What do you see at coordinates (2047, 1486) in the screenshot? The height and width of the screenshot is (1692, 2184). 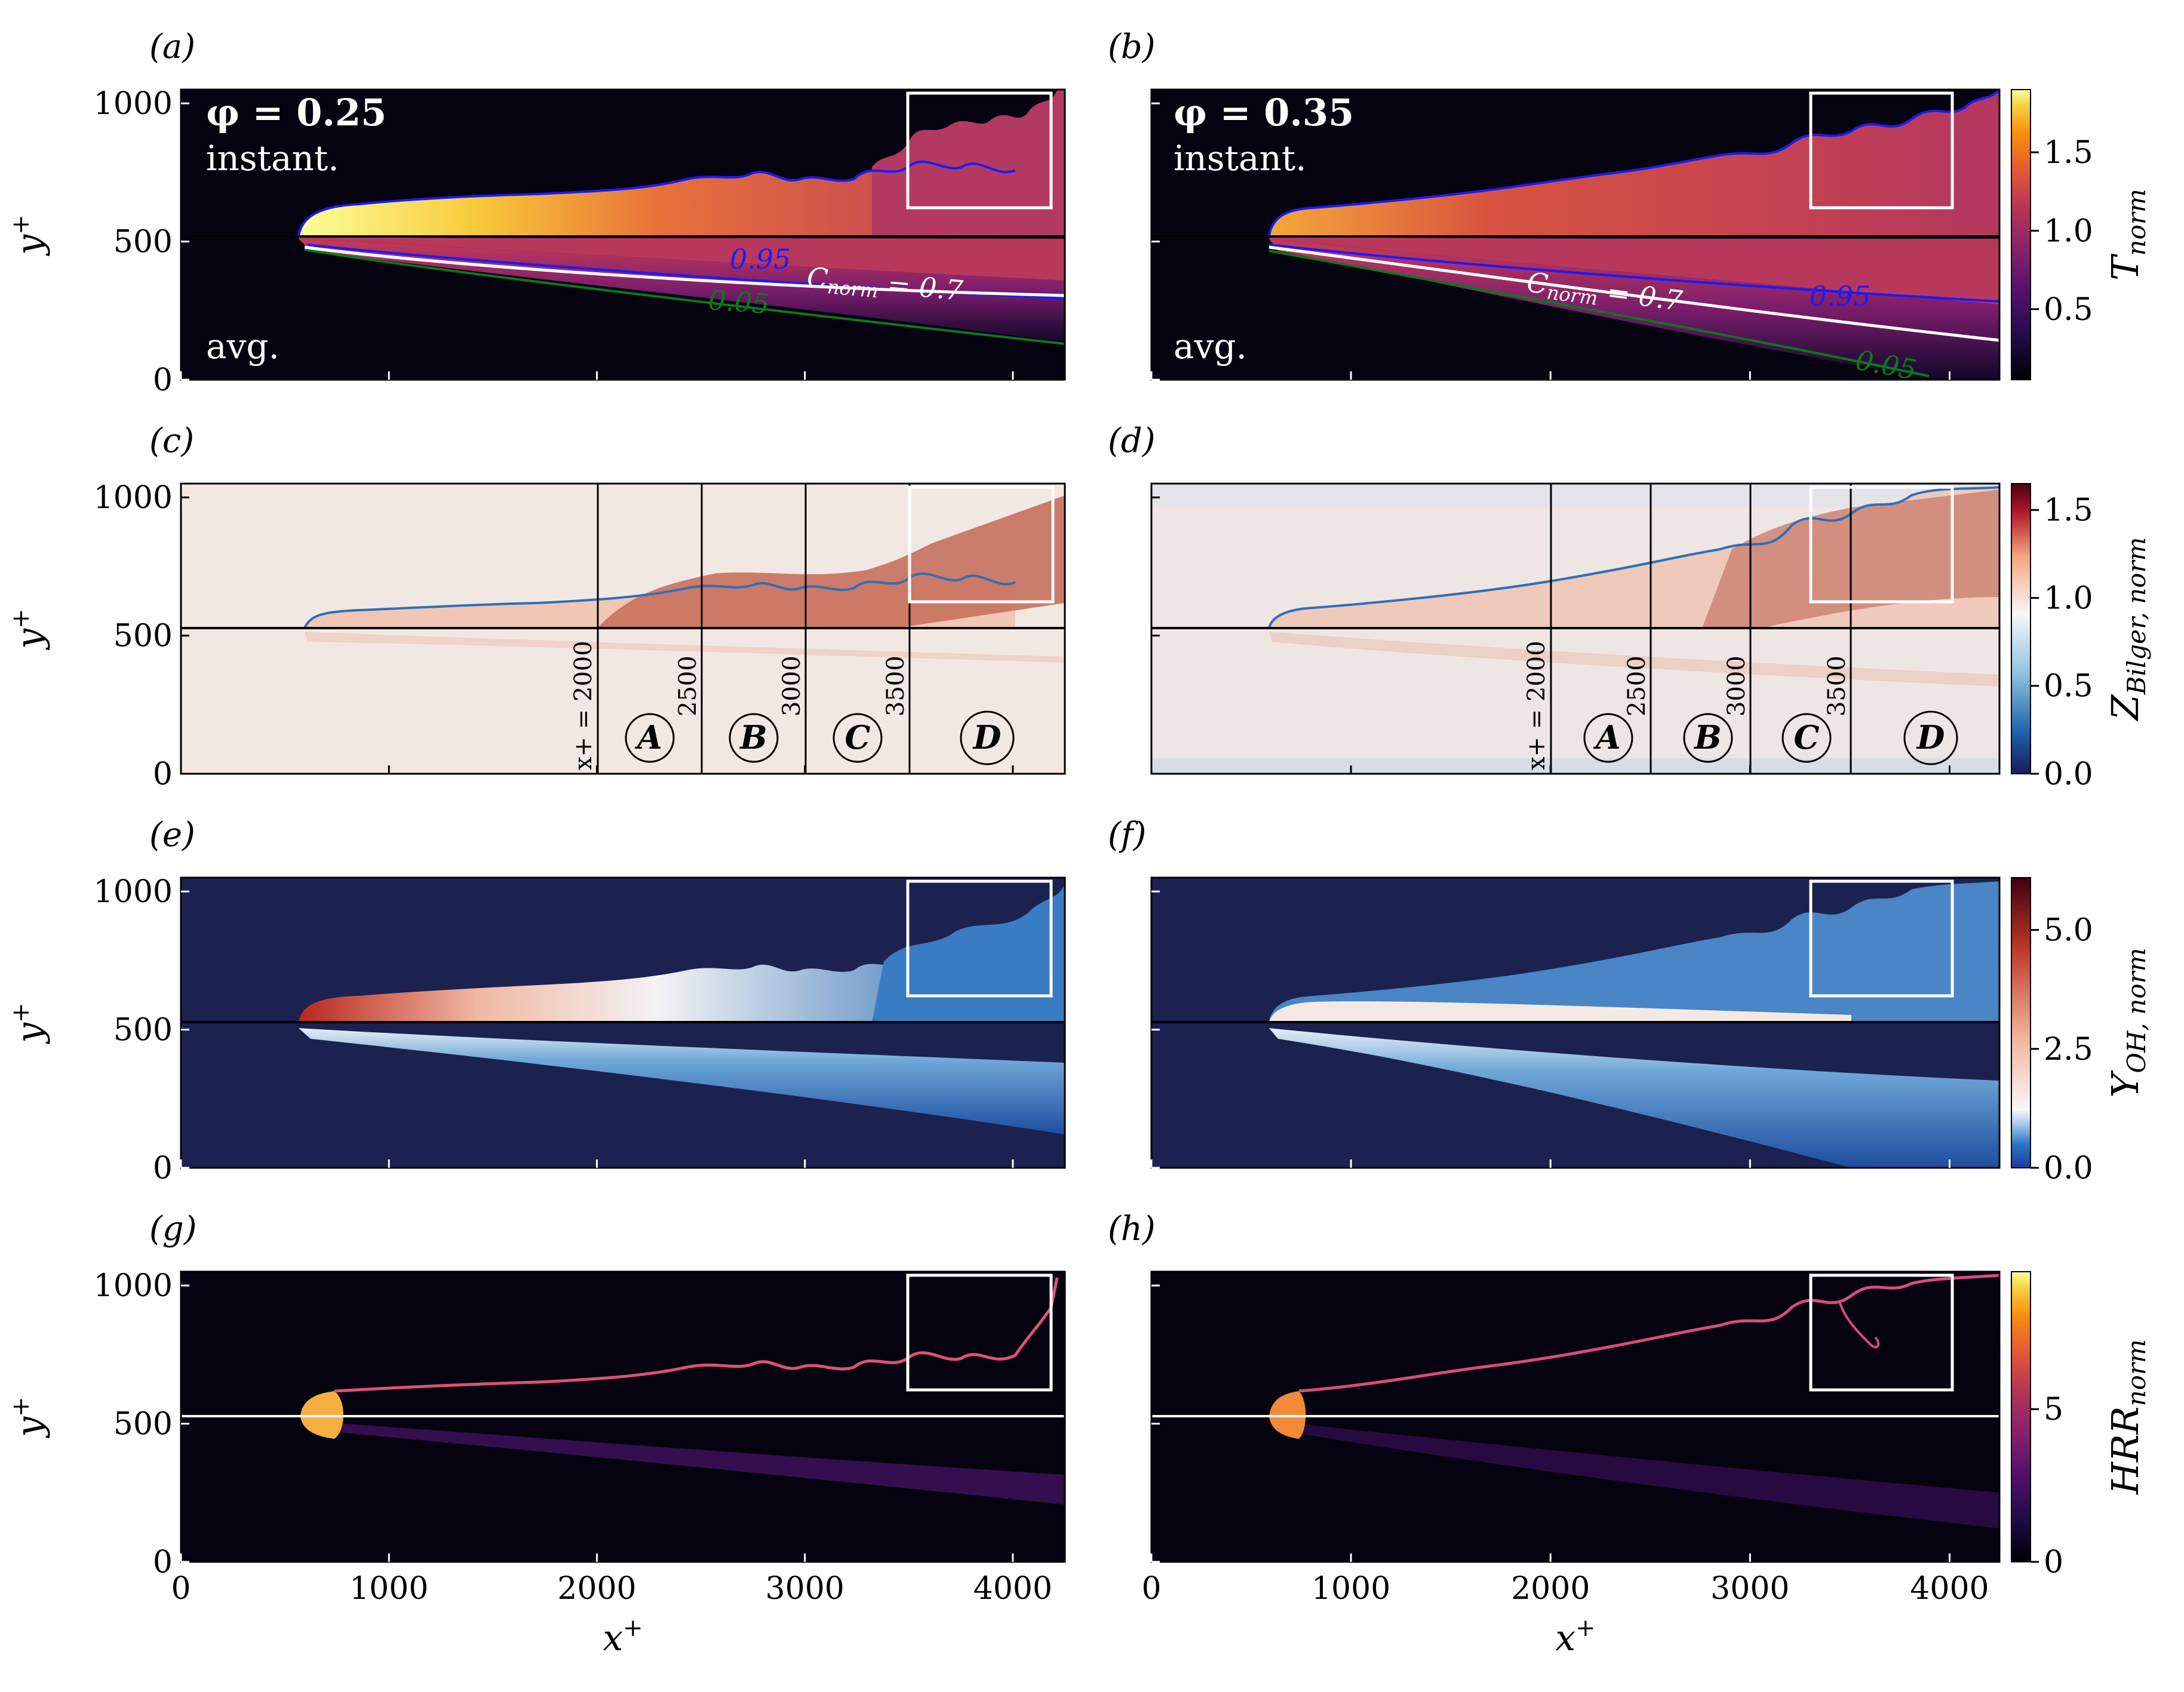 I see `colorbar-hrr-ticks: 05` at bounding box center [2047, 1486].